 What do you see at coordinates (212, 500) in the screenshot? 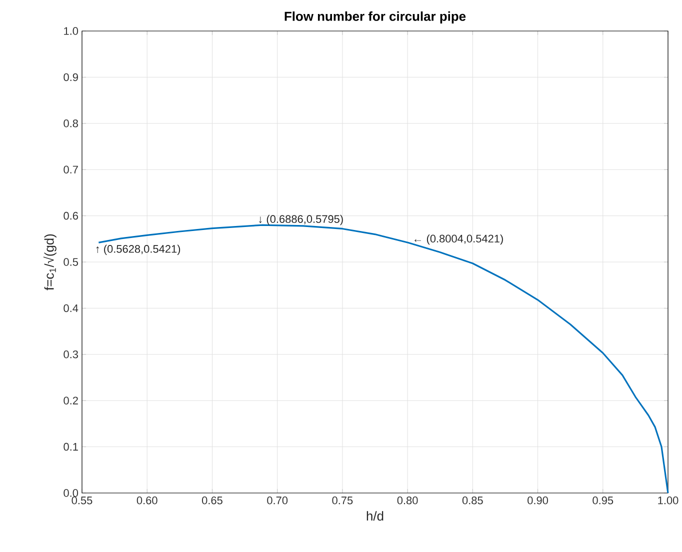
I see `x-tick-label: 0.65` at bounding box center [212, 500].